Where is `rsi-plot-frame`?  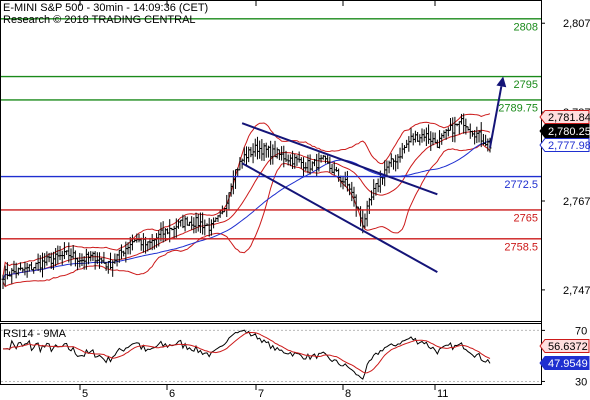
rsi-plot-frame is located at coordinates (271, 354).